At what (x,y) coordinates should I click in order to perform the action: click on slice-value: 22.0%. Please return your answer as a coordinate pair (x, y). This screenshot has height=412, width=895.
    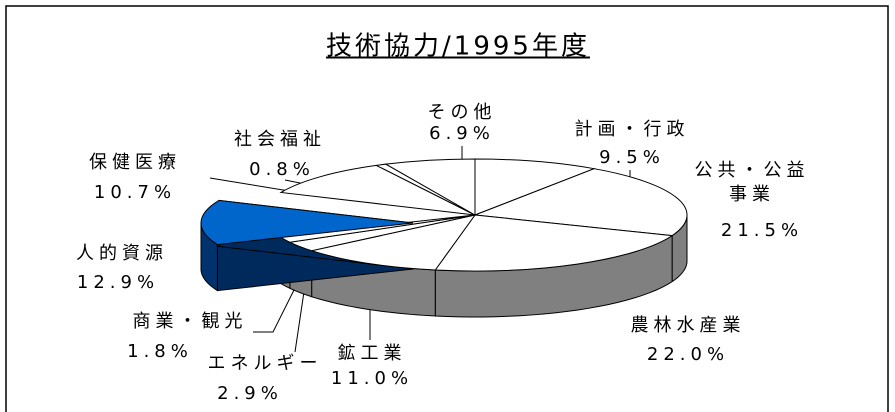
    Looking at the image, I should click on (688, 354).